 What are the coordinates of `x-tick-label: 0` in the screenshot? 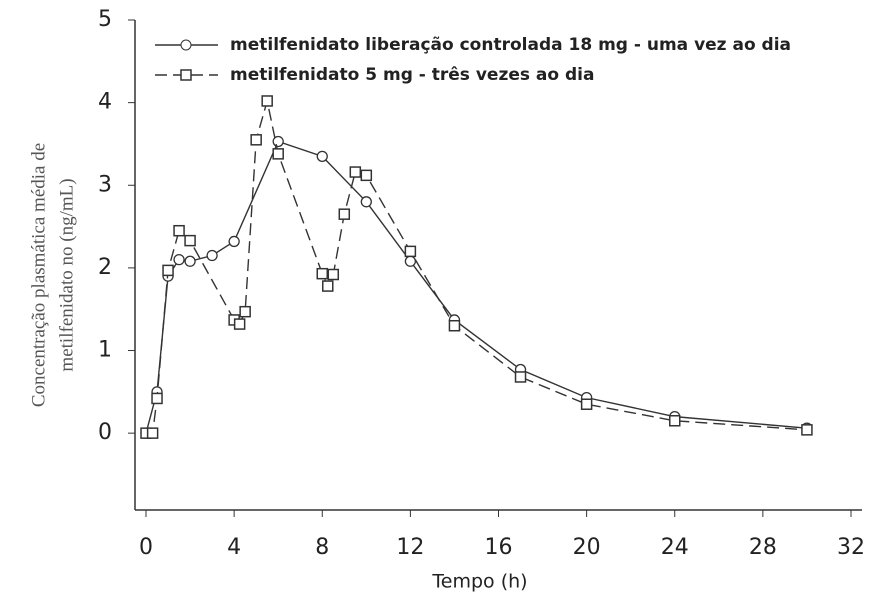 It's located at (146, 547).